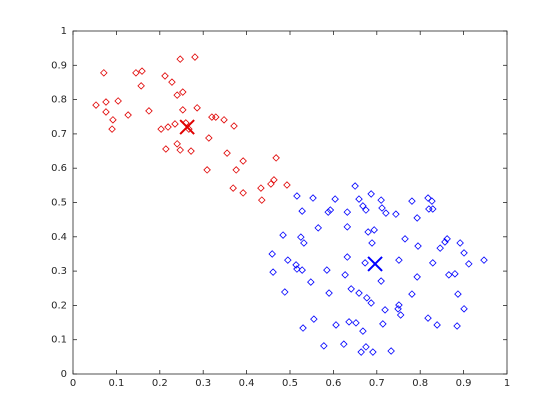  I want to click on y-tick-label: 0.3, so click(59, 271).